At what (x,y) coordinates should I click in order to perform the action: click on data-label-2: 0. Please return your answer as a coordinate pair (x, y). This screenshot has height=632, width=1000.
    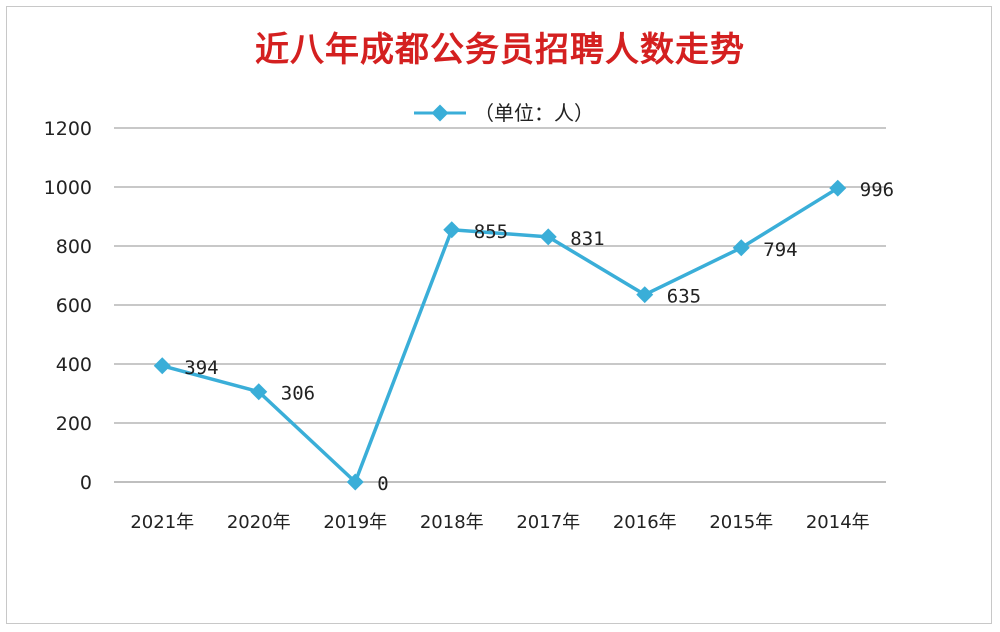
    Looking at the image, I should click on (382, 484).